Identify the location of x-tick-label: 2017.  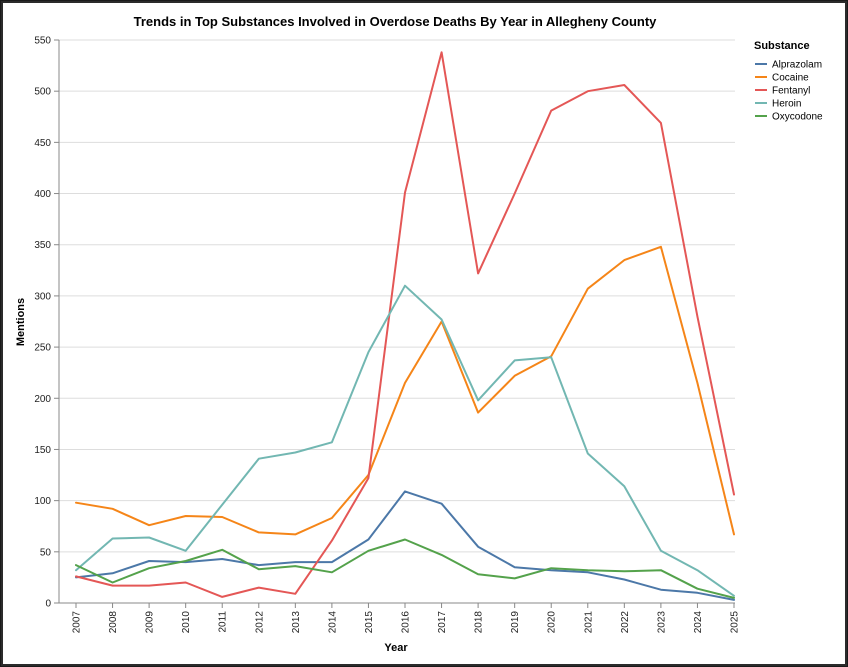
(442, 622).